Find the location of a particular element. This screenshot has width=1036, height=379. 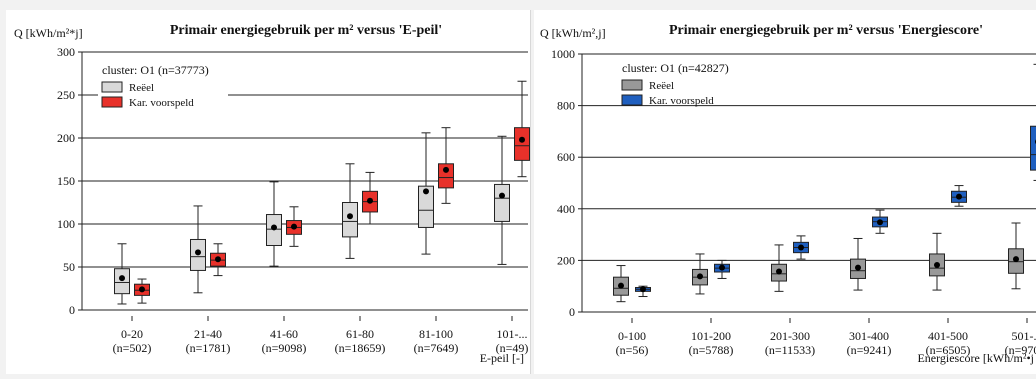

y-tick-label: 300 is located at coordinates (66, 52).